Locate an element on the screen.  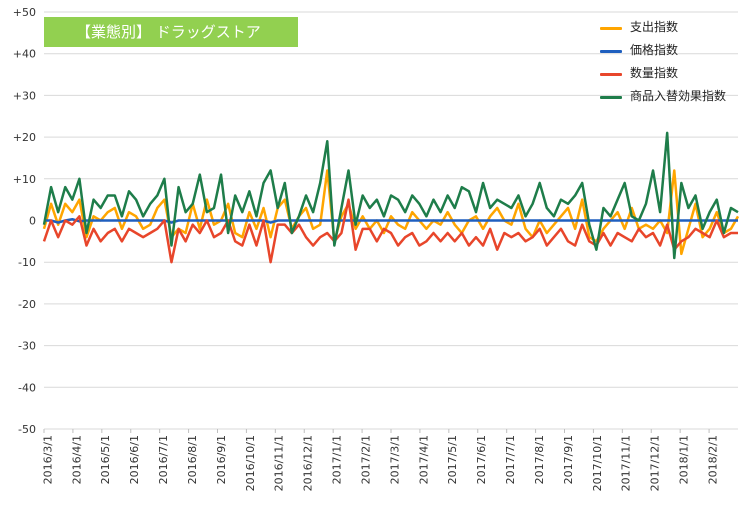
legend-label-assortment-effect: 商品入替効果指数 is located at coordinates (678, 96).